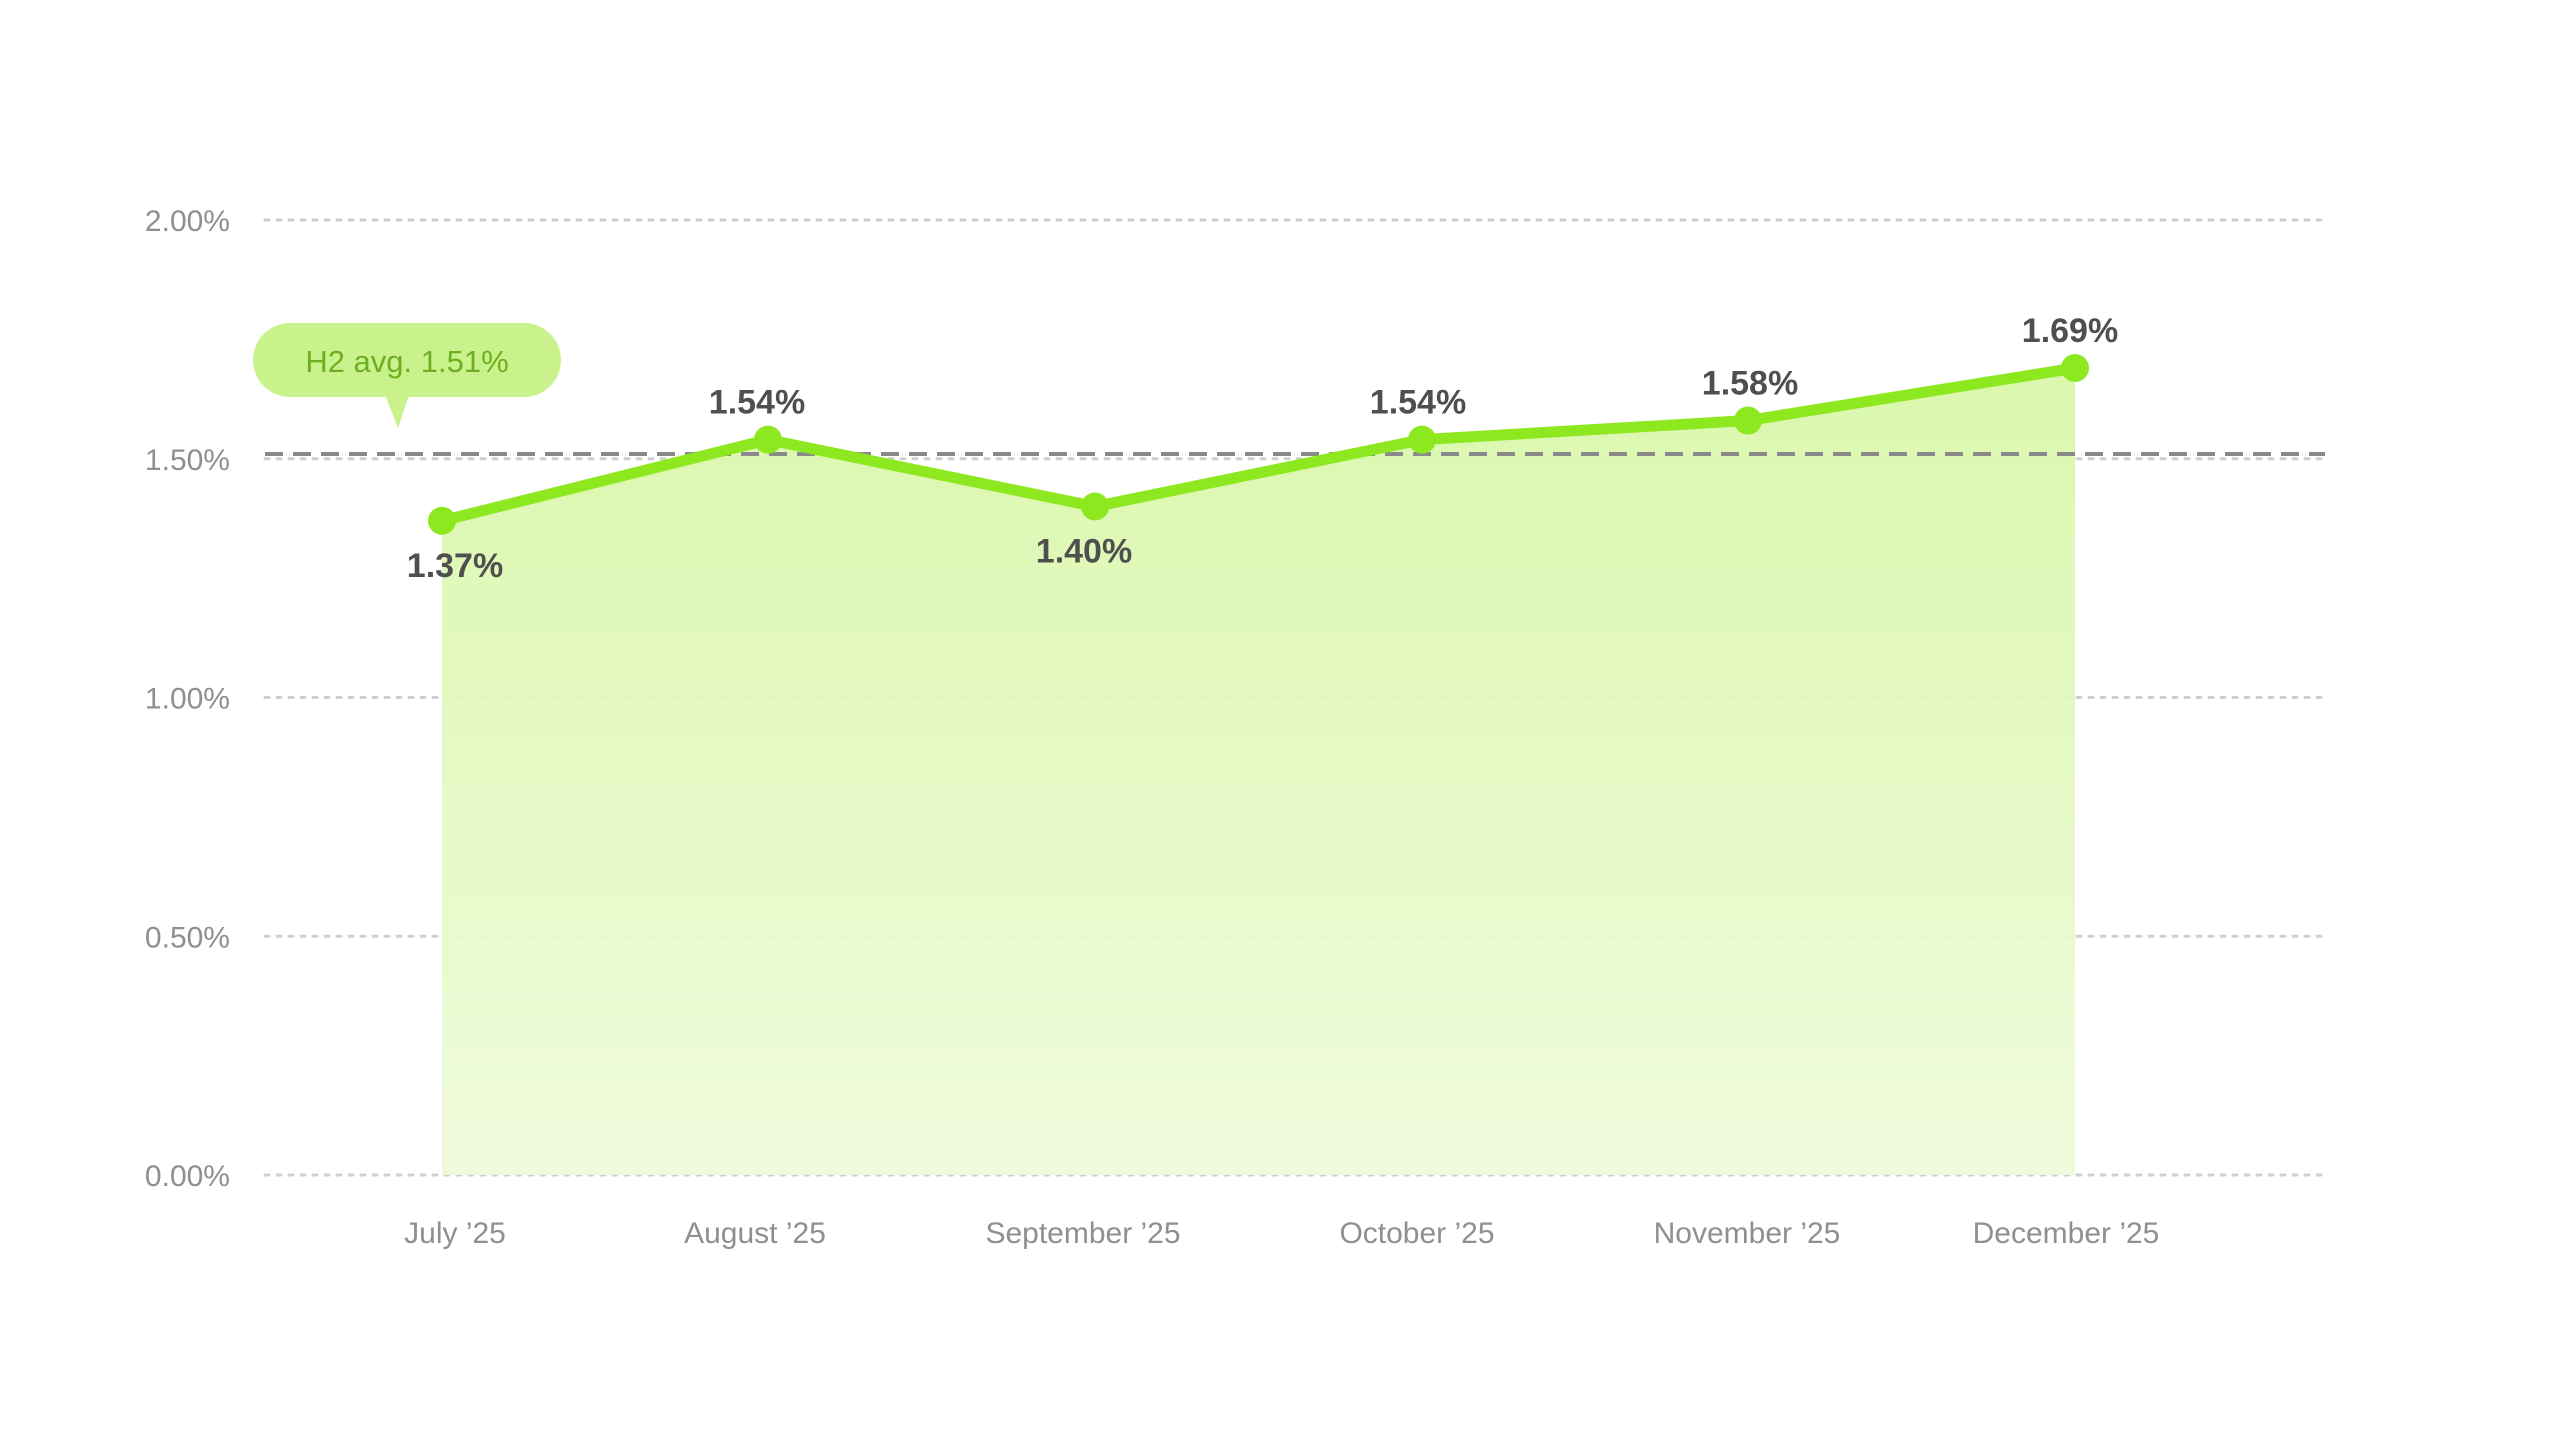  What do you see at coordinates (1084, 552) in the screenshot?
I see `data-label: 1.40%` at bounding box center [1084, 552].